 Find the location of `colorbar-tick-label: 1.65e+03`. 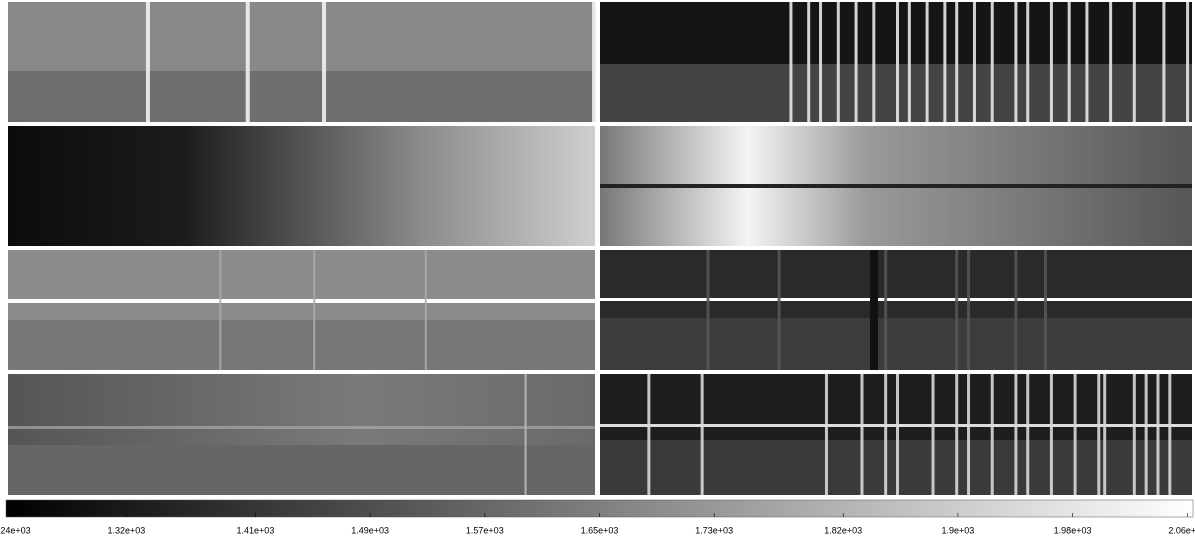

colorbar-tick-label: 1.65e+03 is located at coordinates (600, 530).